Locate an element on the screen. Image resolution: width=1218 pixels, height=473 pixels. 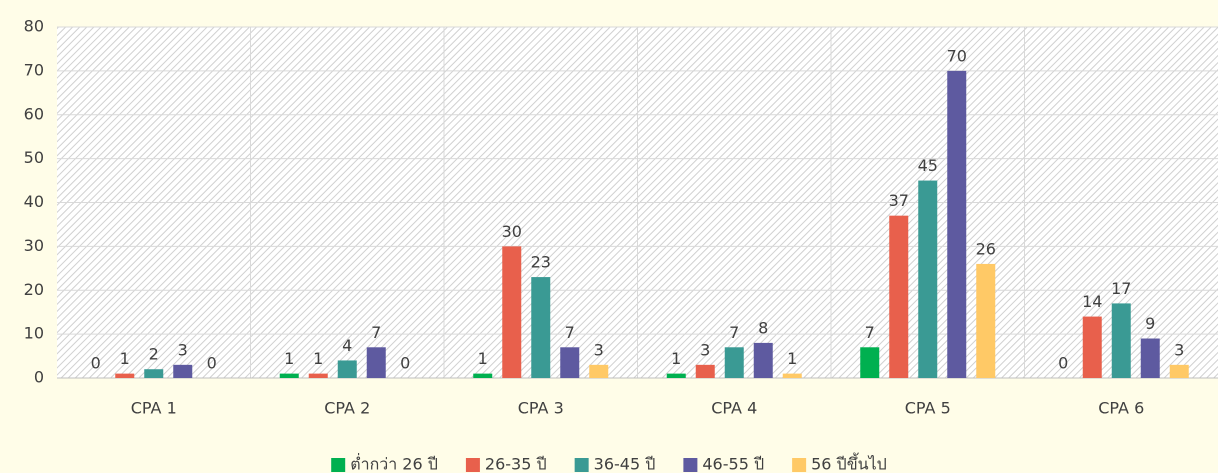
x-tick-label: CPA 2 is located at coordinates (347, 408).